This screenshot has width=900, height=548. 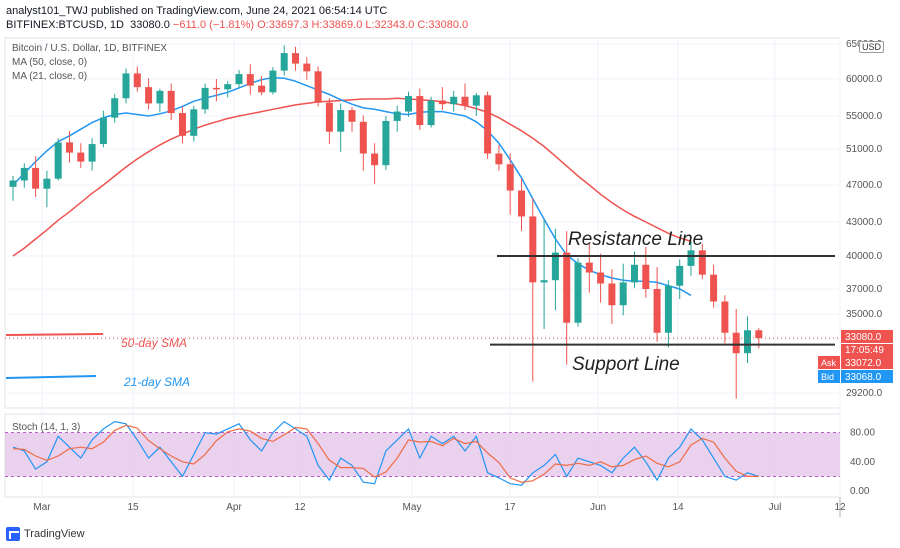 I want to click on time-tick-label: Jun, so click(x=598, y=507).